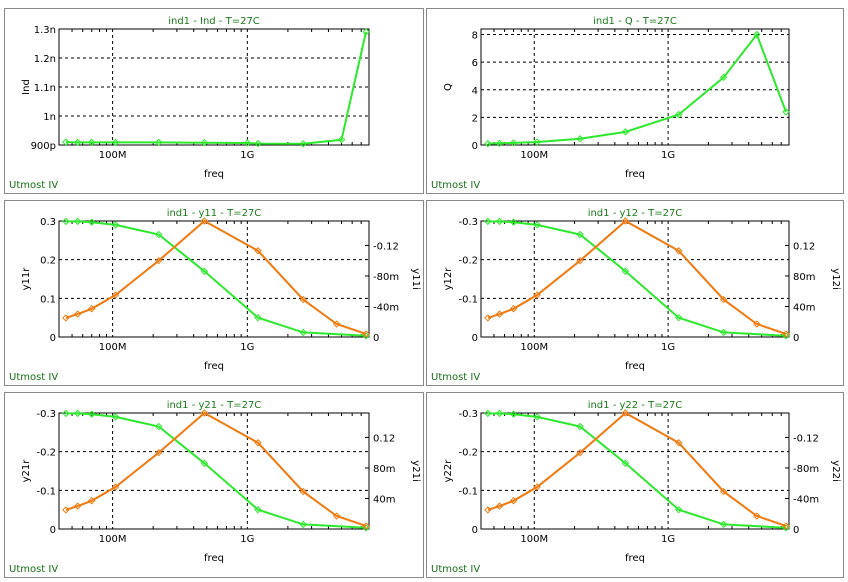 This screenshot has height=582, width=848. What do you see at coordinates (448, 87) in the screenshot?
I see `y-axis-label: Q` at bounding box center [448, 87].